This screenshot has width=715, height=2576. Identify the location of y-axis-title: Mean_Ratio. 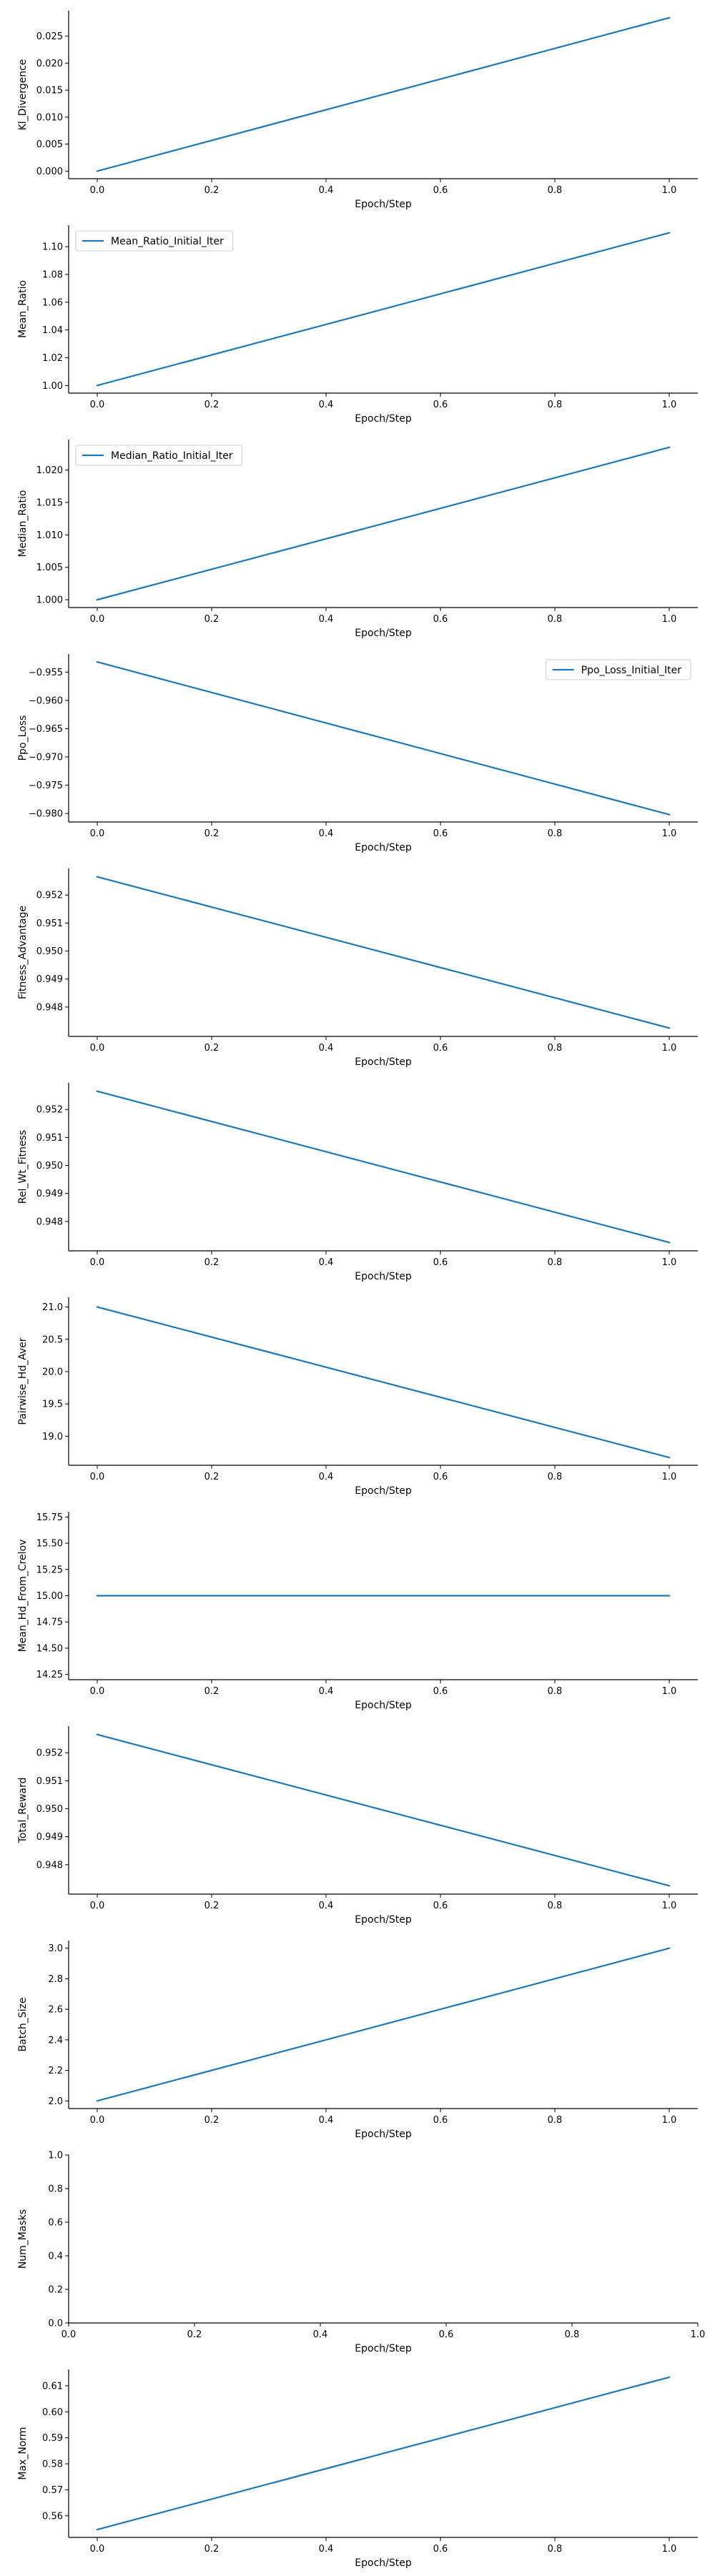
(23, 309).